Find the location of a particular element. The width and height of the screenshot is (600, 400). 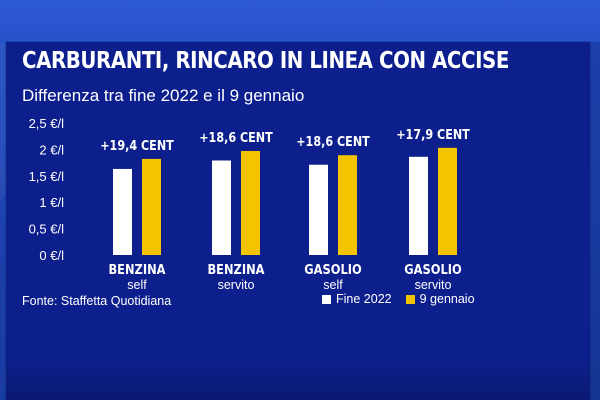

legend: Fine 2022 9 gennaio is located at coordinates (398, 299).